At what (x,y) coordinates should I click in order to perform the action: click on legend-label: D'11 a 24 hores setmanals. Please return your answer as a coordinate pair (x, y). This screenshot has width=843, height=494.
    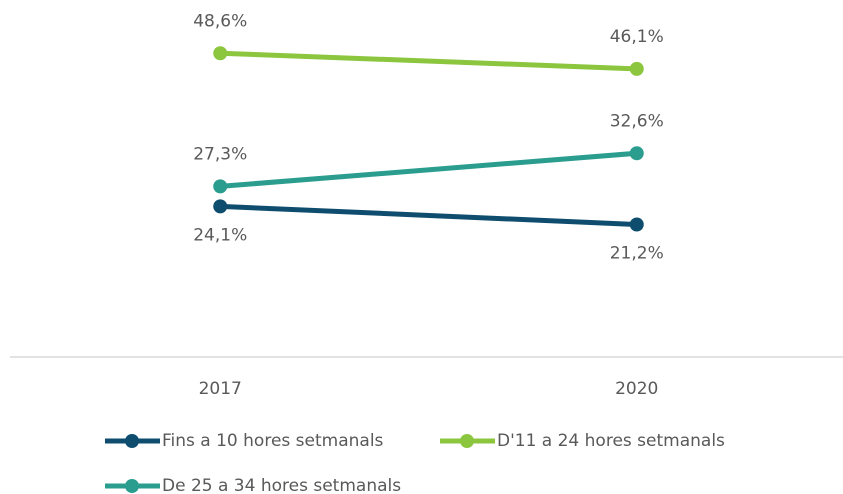
    Looking at the image, I should click on (611, 441).